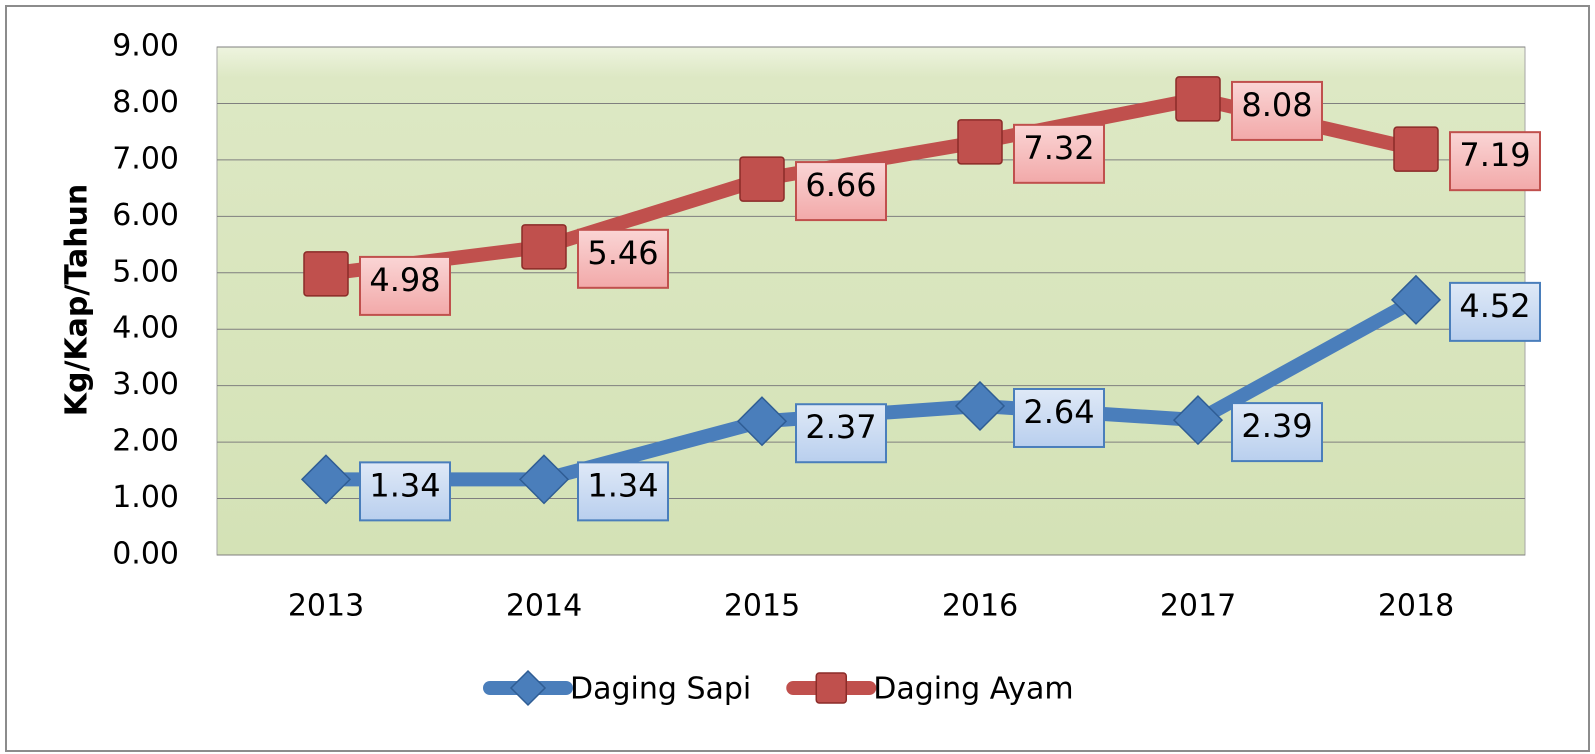 The width and height of the screenshot is (1595, 754). Describe the element at coordinates (1494, 155) in the screenshot. I see `data-label: 7.19` at that location.